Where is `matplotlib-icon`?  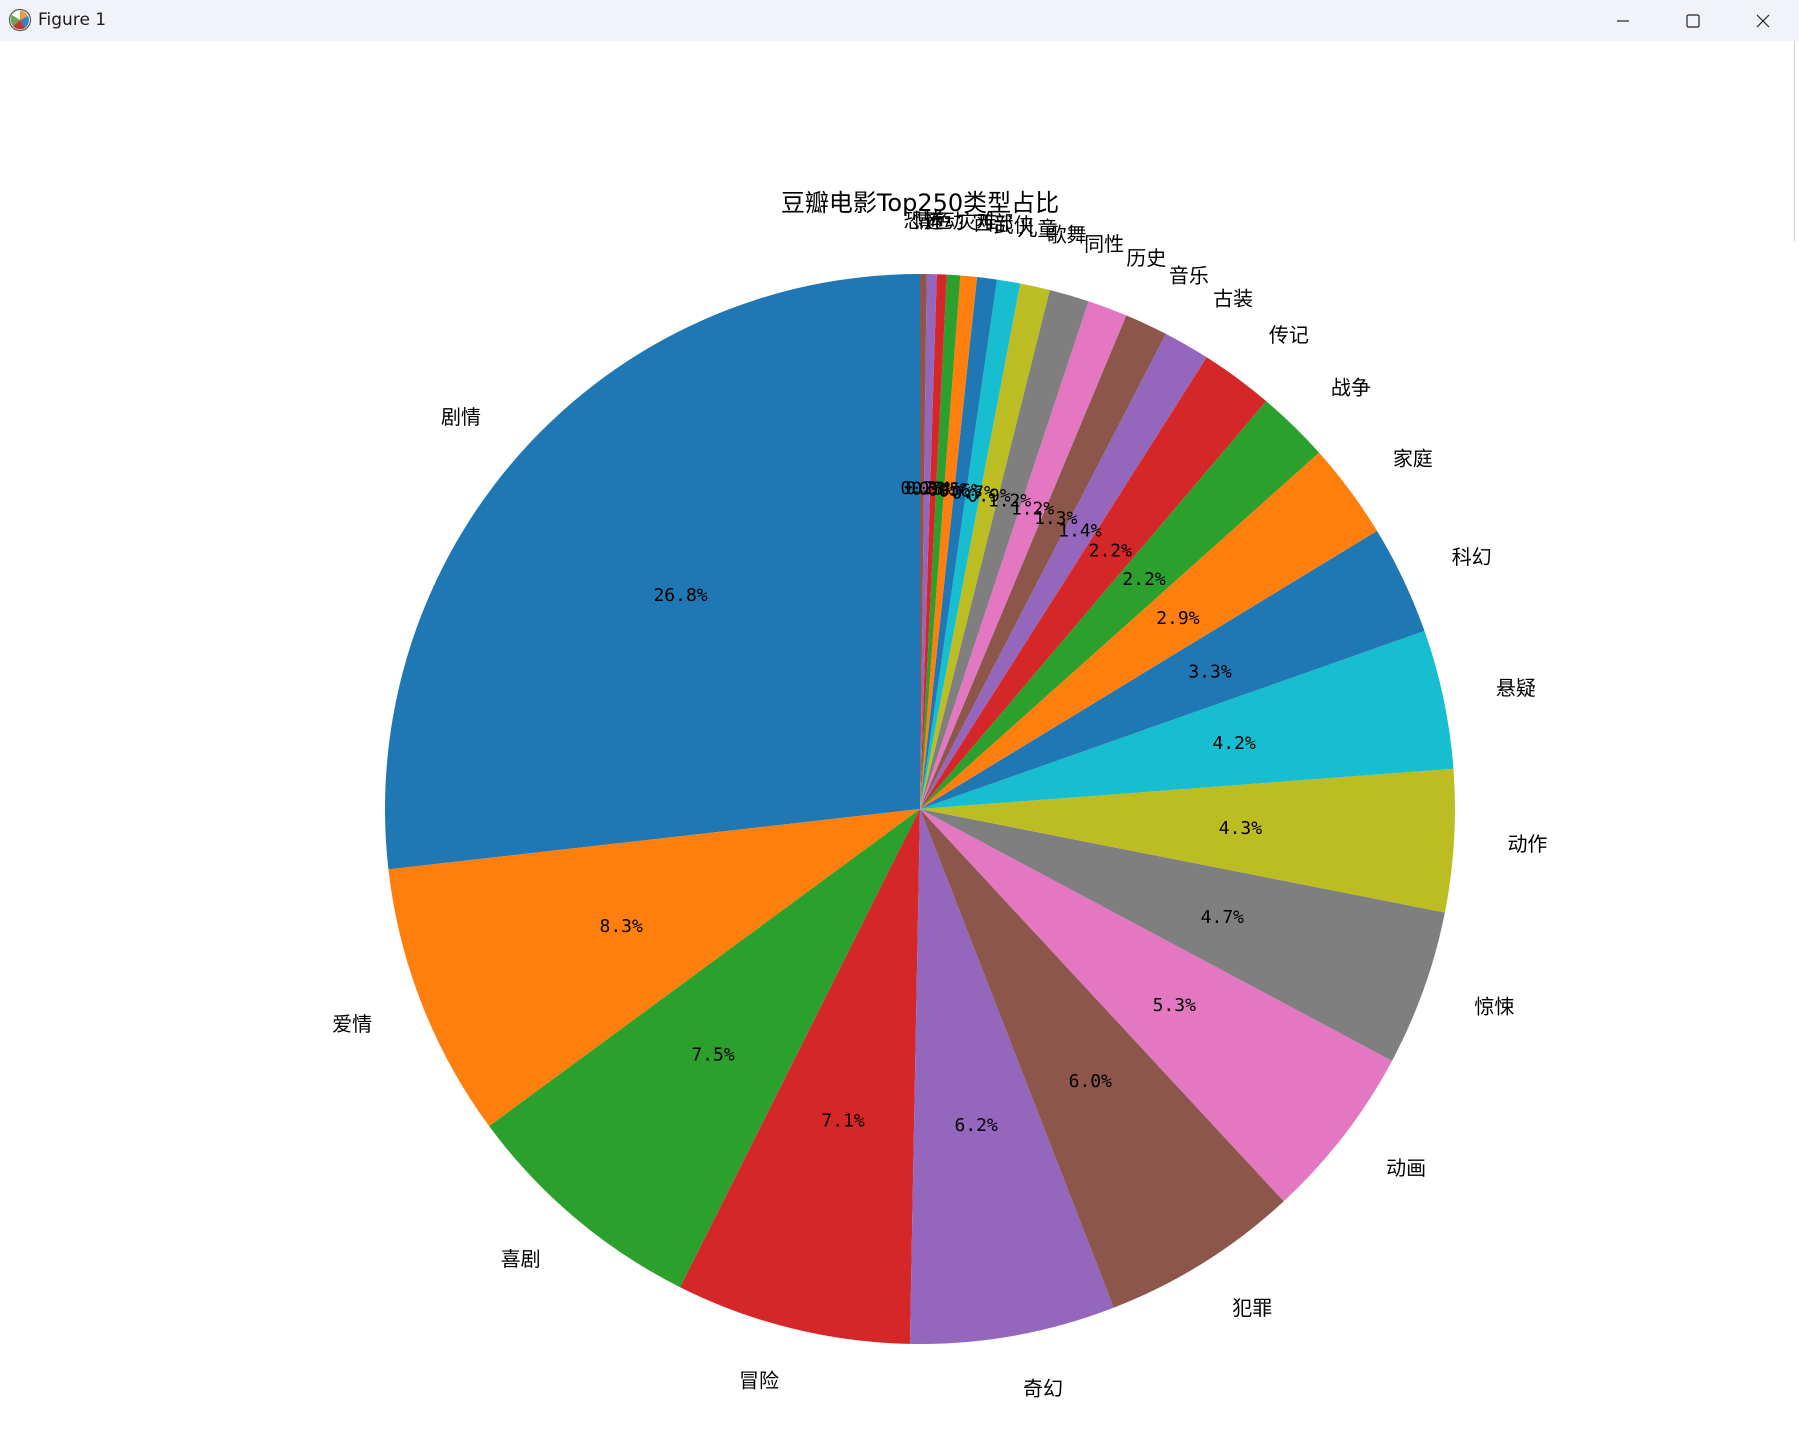
matplotlib-icon is located at coordinates (20, 20).